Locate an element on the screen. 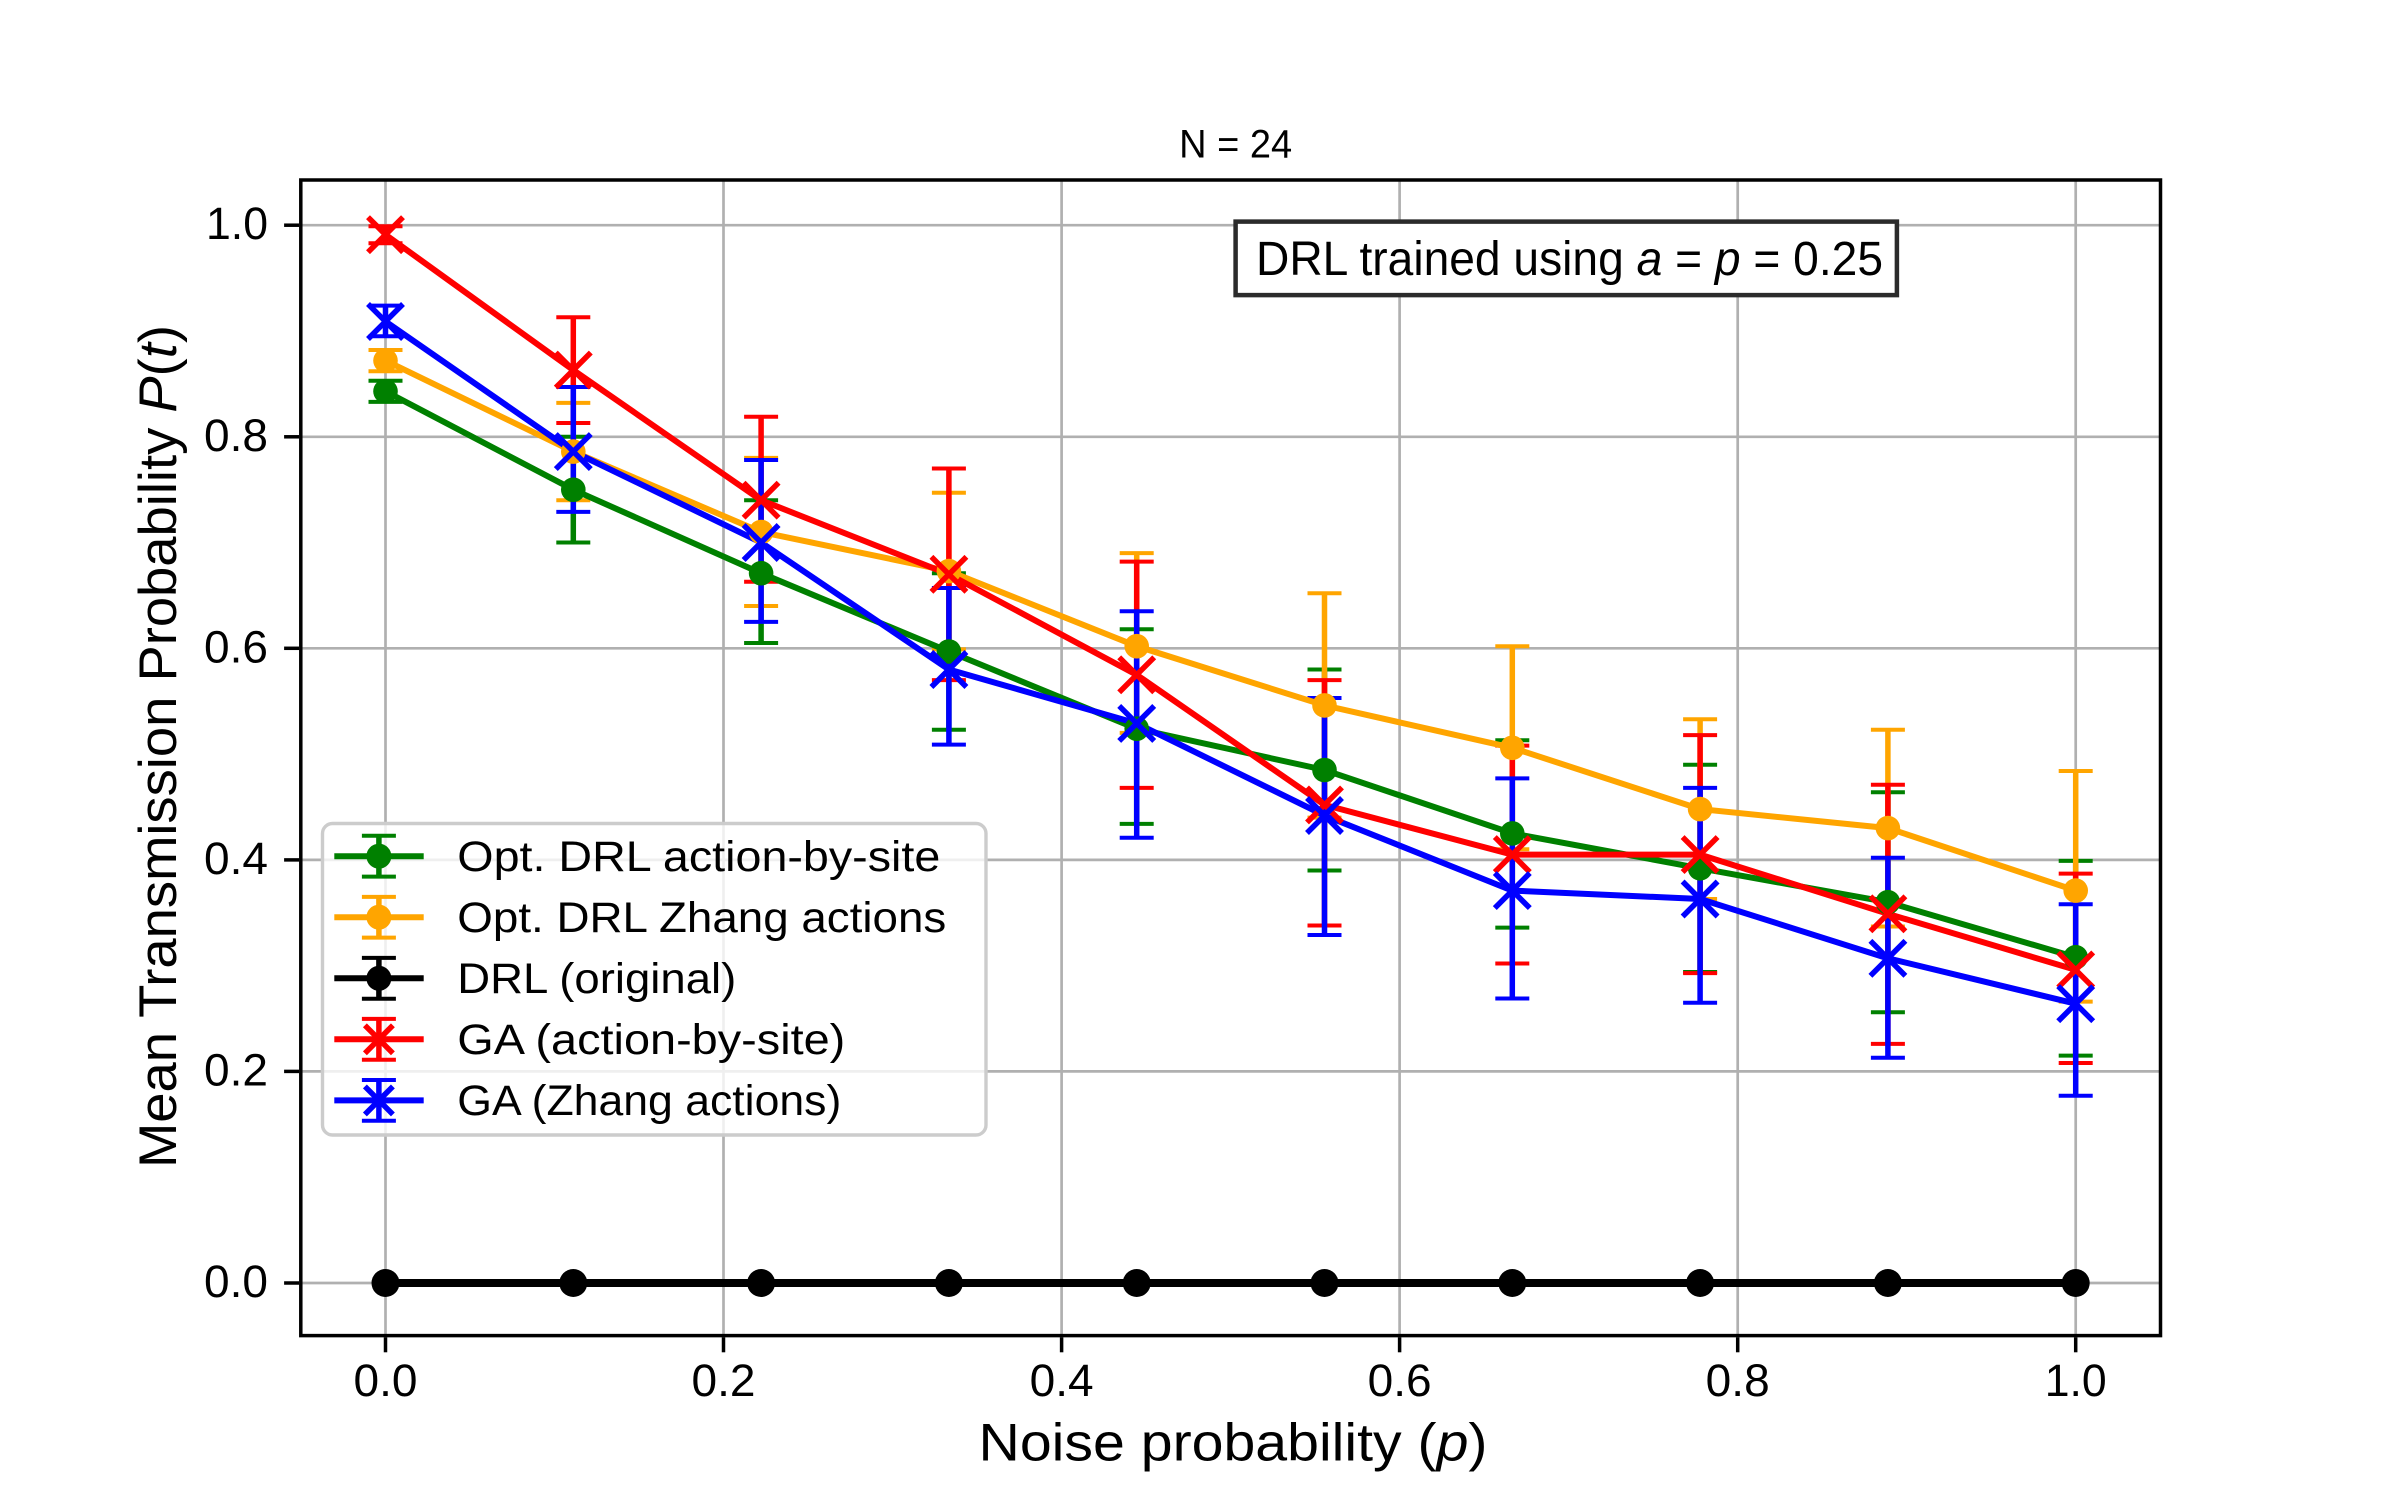 The width and height of the screenshot is (2400, 1500). svg-text: DRL (original) is located at coordinates (596, 979).